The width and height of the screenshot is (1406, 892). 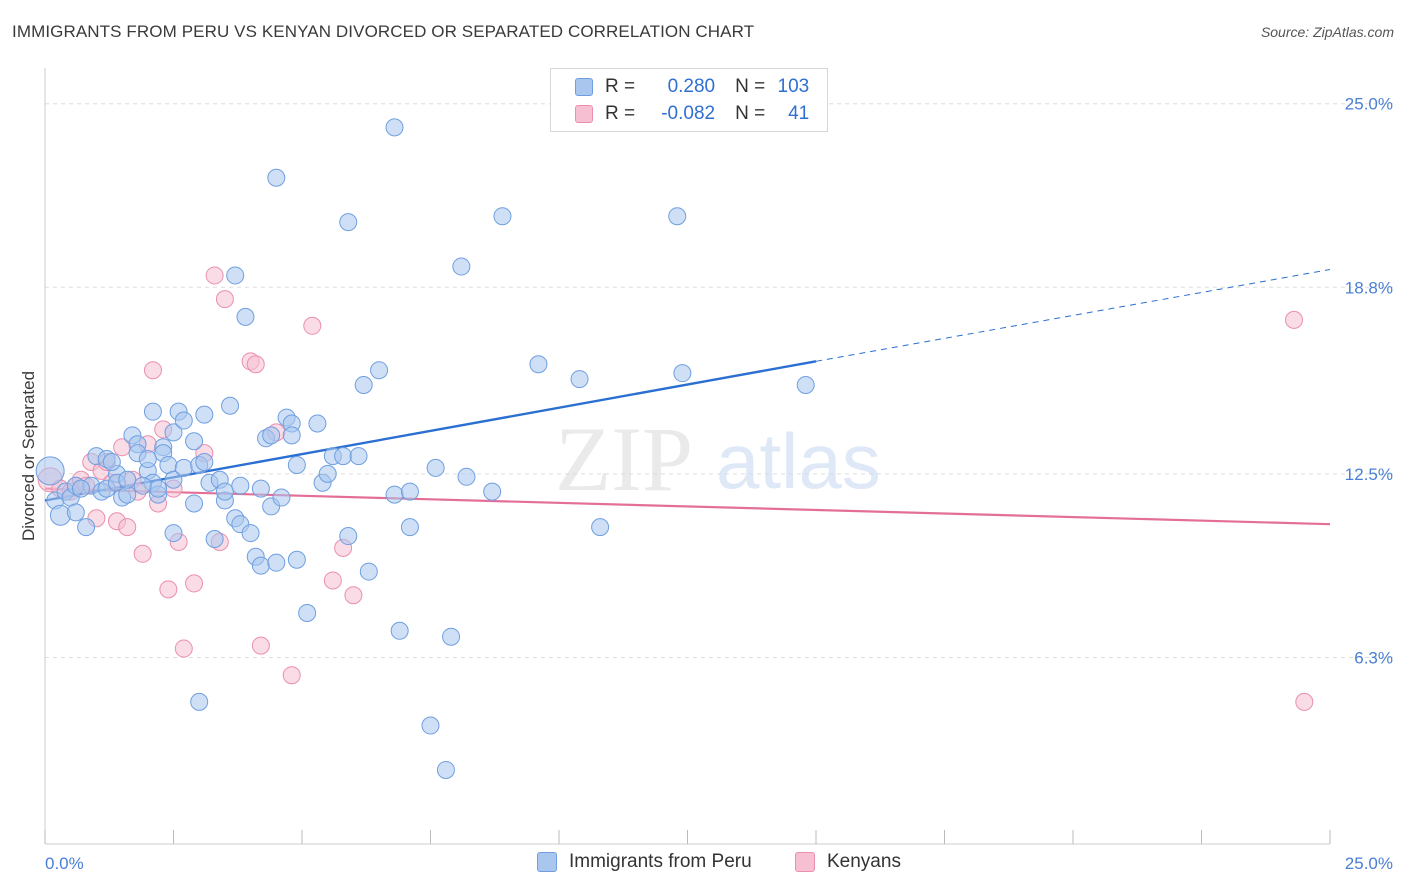 What do you see at coordinates (584, 114) in the screenshot?
I see `legend-swatch-kenyans` at bounding box center [584, 114].